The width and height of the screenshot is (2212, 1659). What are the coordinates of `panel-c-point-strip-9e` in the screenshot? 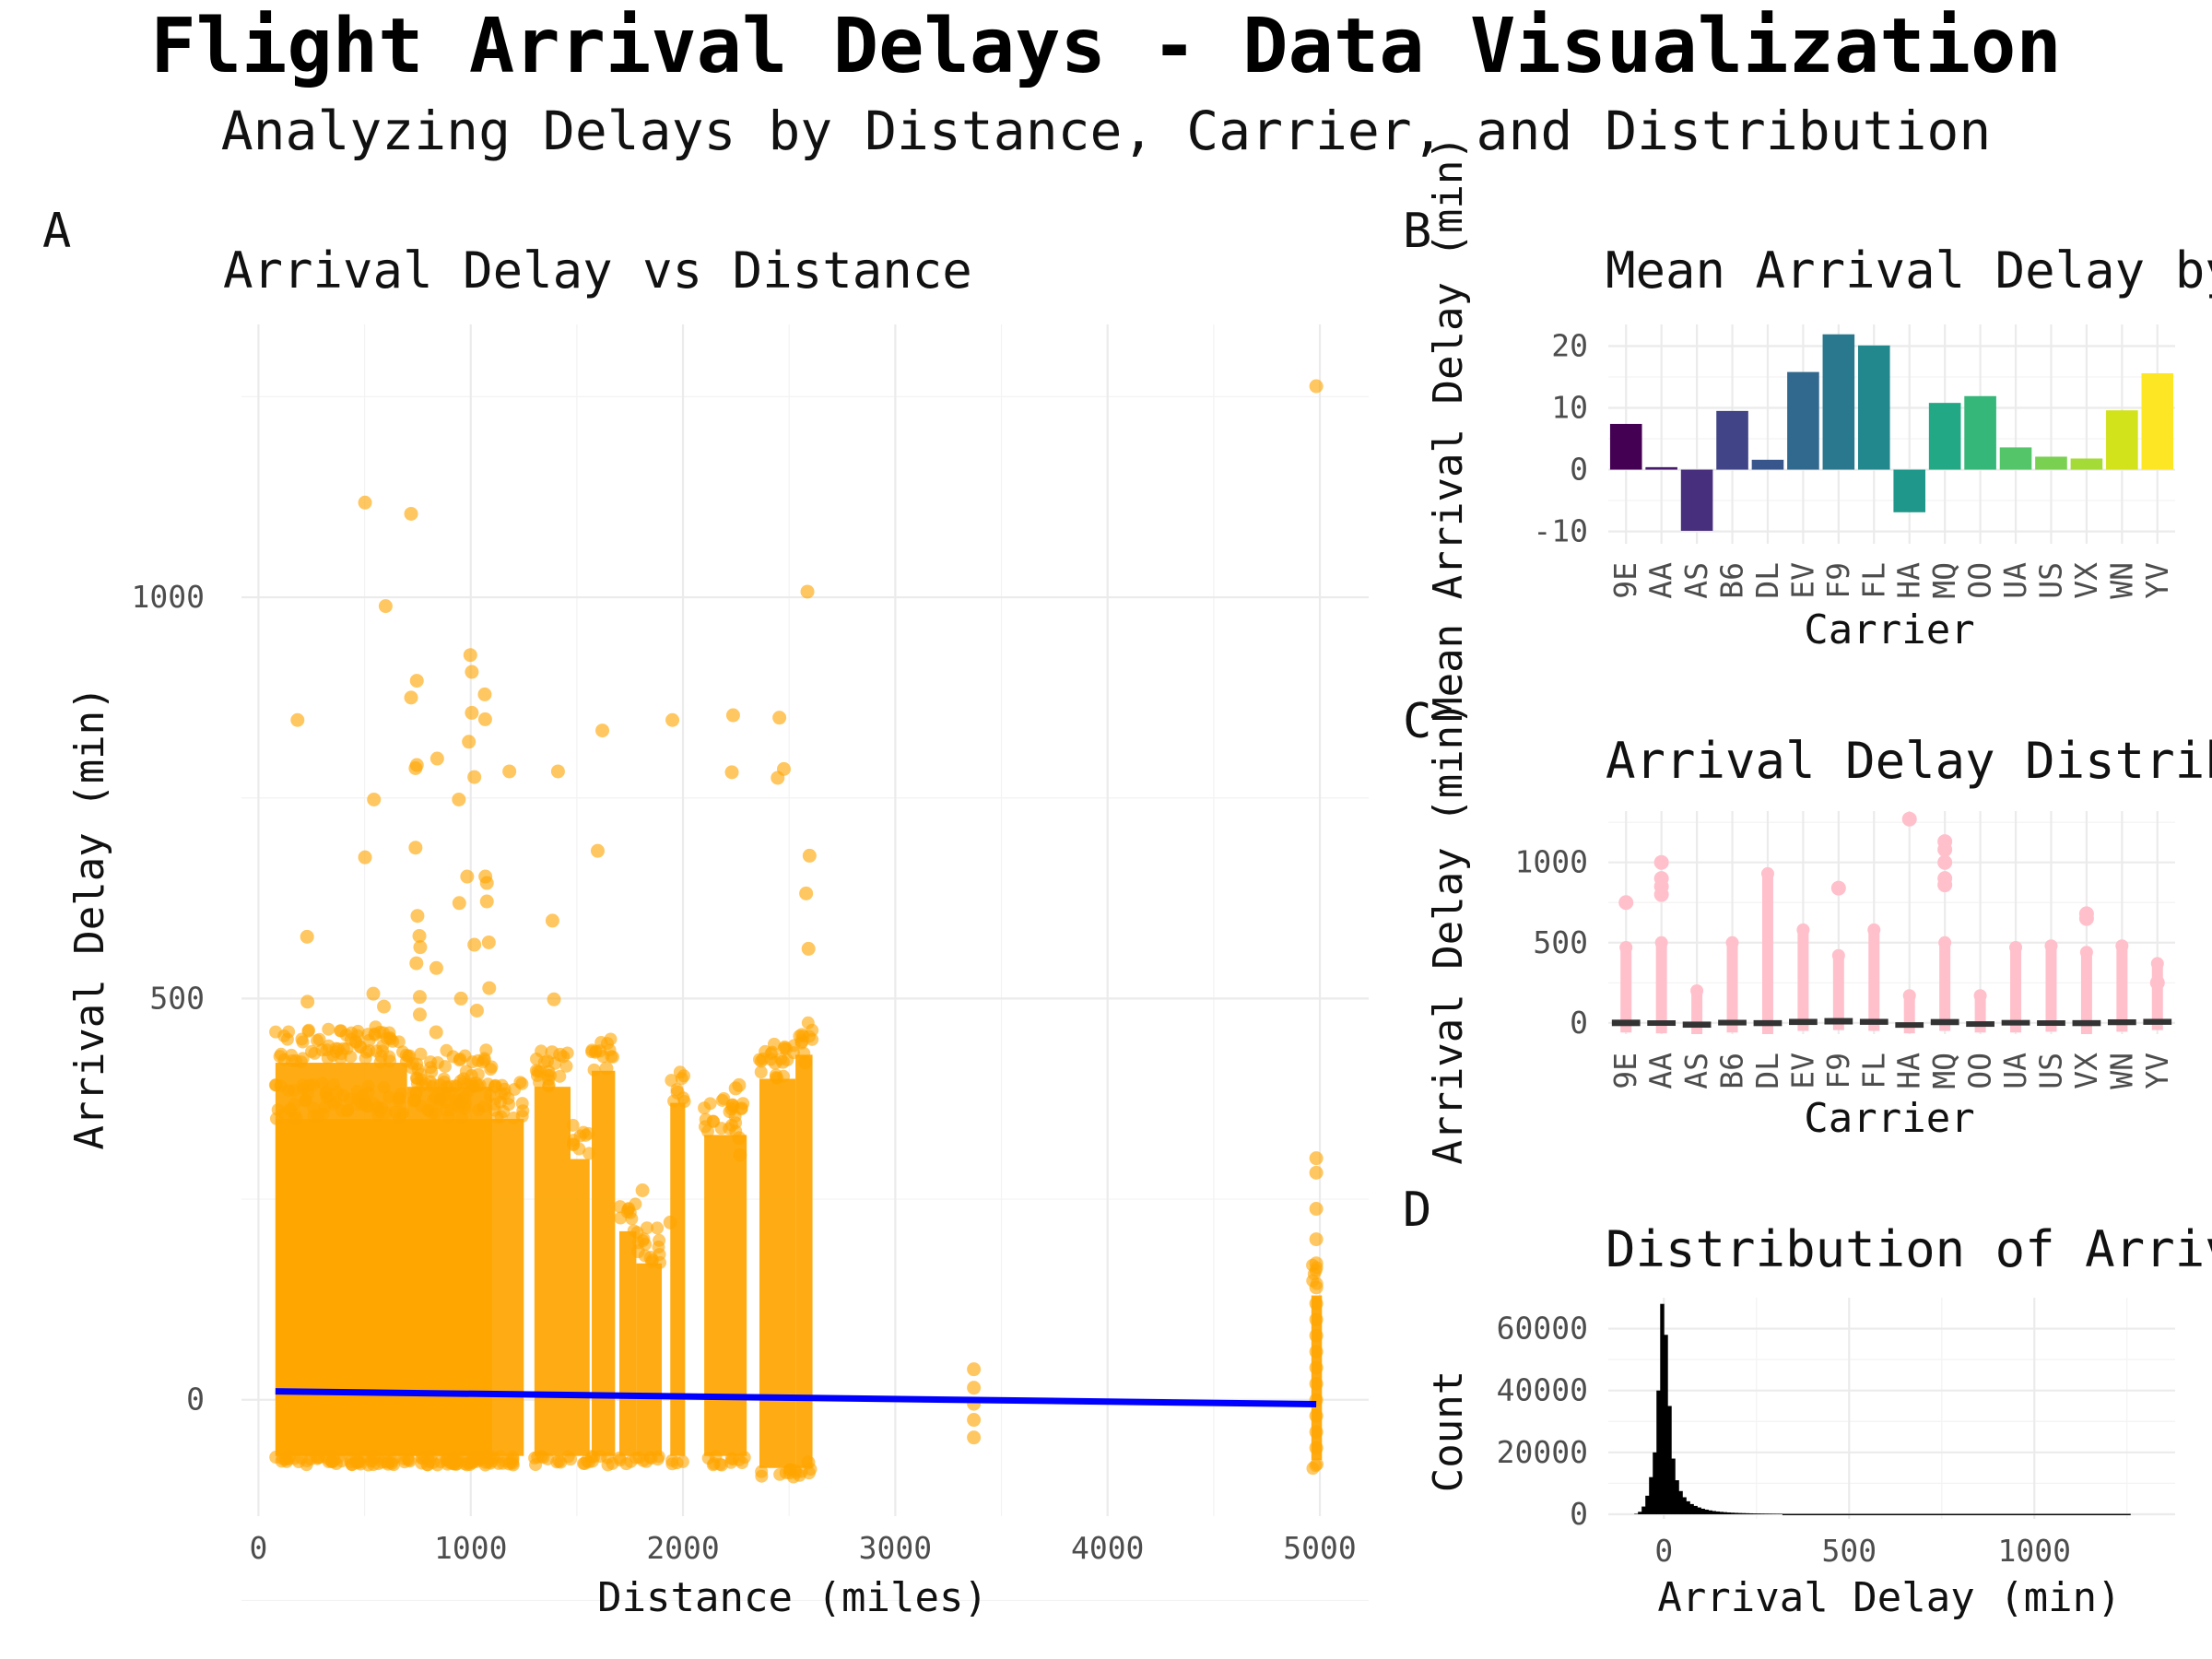 It's located at (1626, 990).